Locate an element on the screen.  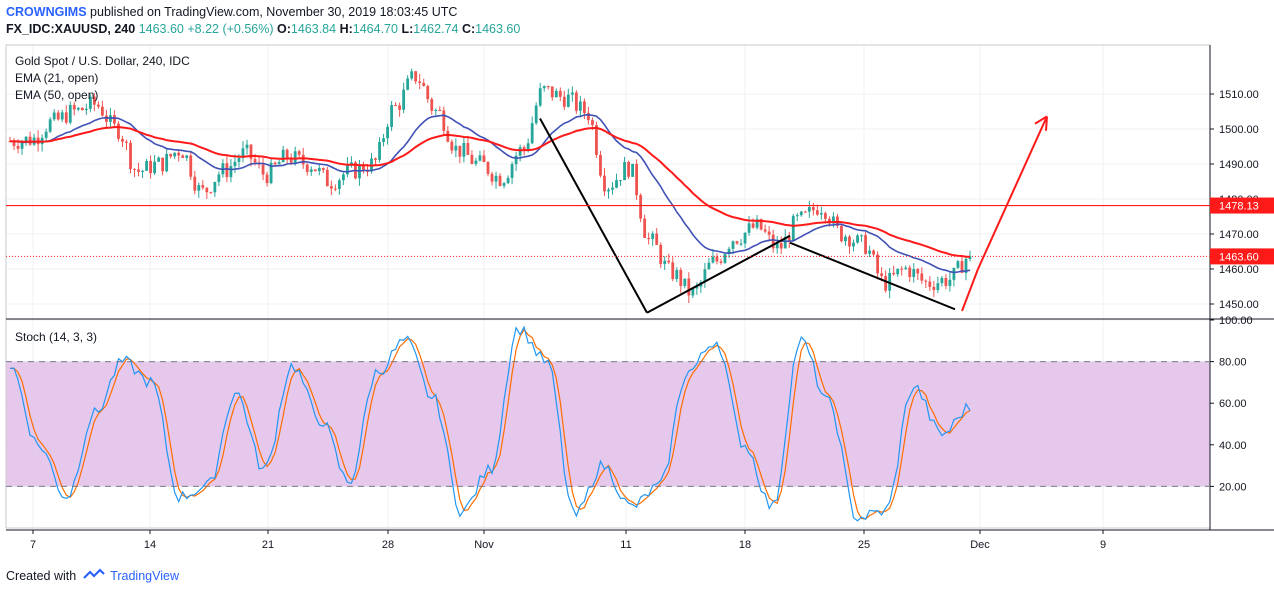
symbol-label: FX_IDC:XAUUSD, 240 is located at coordinates (71, 29).